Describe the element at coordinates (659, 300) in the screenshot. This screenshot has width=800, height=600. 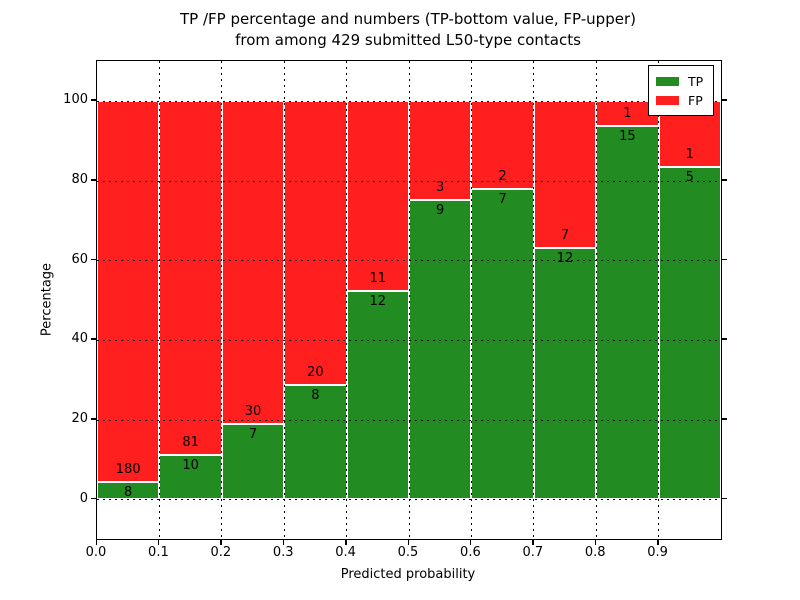
I see `gridline-x-0.9` at that location.